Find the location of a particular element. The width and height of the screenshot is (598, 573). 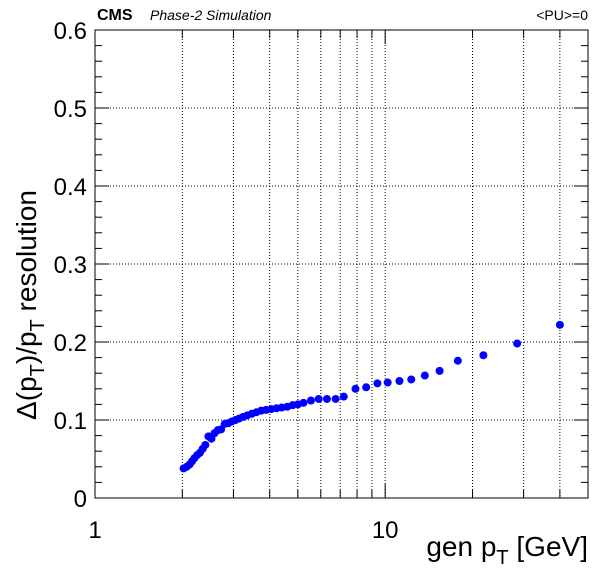

x-tick-label: 1 is located at coordinates (94, 530).